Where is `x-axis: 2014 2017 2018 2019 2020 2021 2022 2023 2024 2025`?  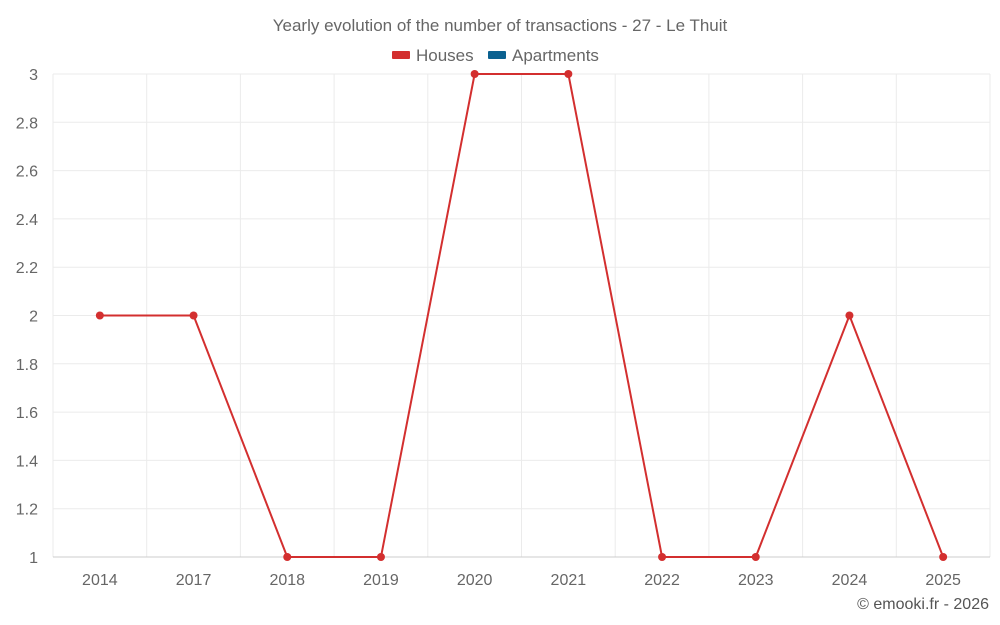
x-axis: 2014 2017 2018 2019 2020 2021 2022 2023 2024 2025 is located at coordinates (521, 572).